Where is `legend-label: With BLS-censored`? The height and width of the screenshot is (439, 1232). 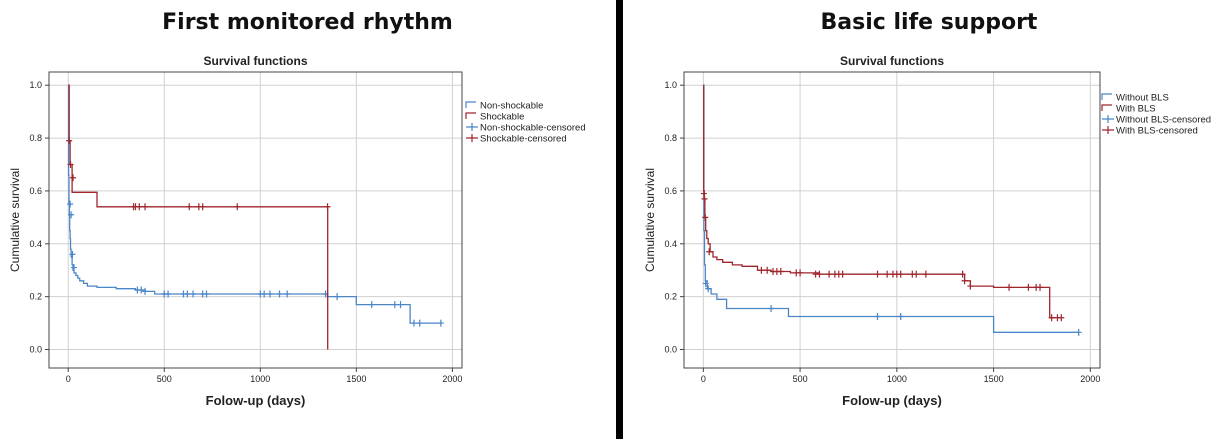
legend-label: With BLS-censored is located at coordinates (1157, 131).